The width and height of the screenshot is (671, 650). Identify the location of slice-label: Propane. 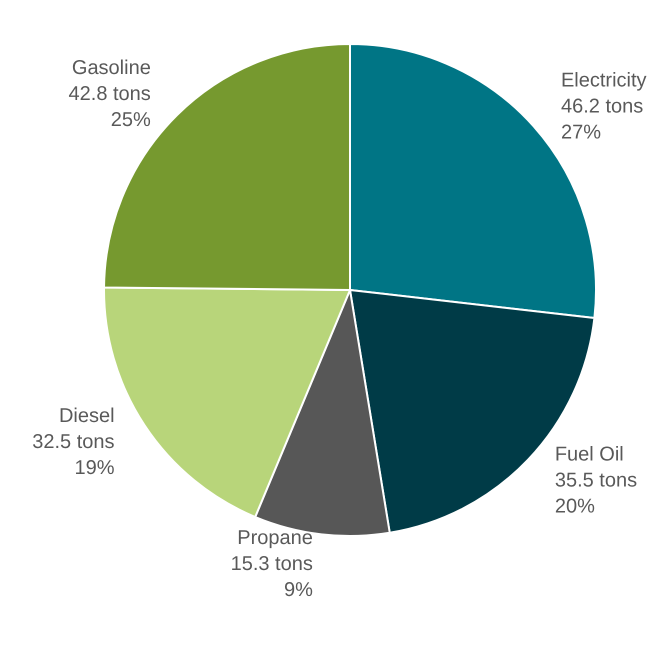
(275, 538).